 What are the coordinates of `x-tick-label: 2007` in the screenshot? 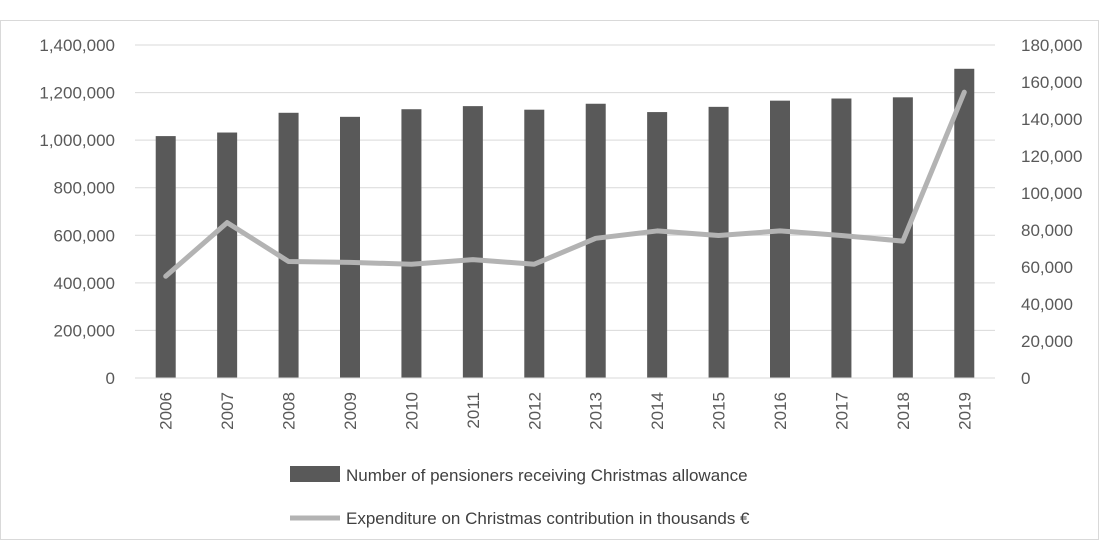 It's located at (227, 411).